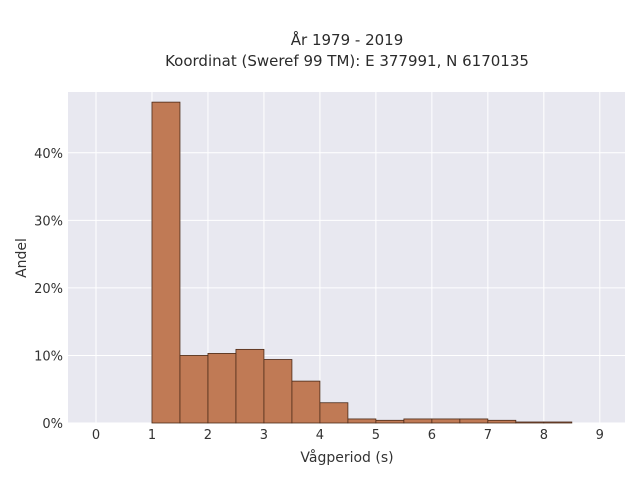 This screenshot has width=640, height=480. Describe the element at coordinates (22, 258) in the screenshot. I see `y-axis-title: Andel` at that location.